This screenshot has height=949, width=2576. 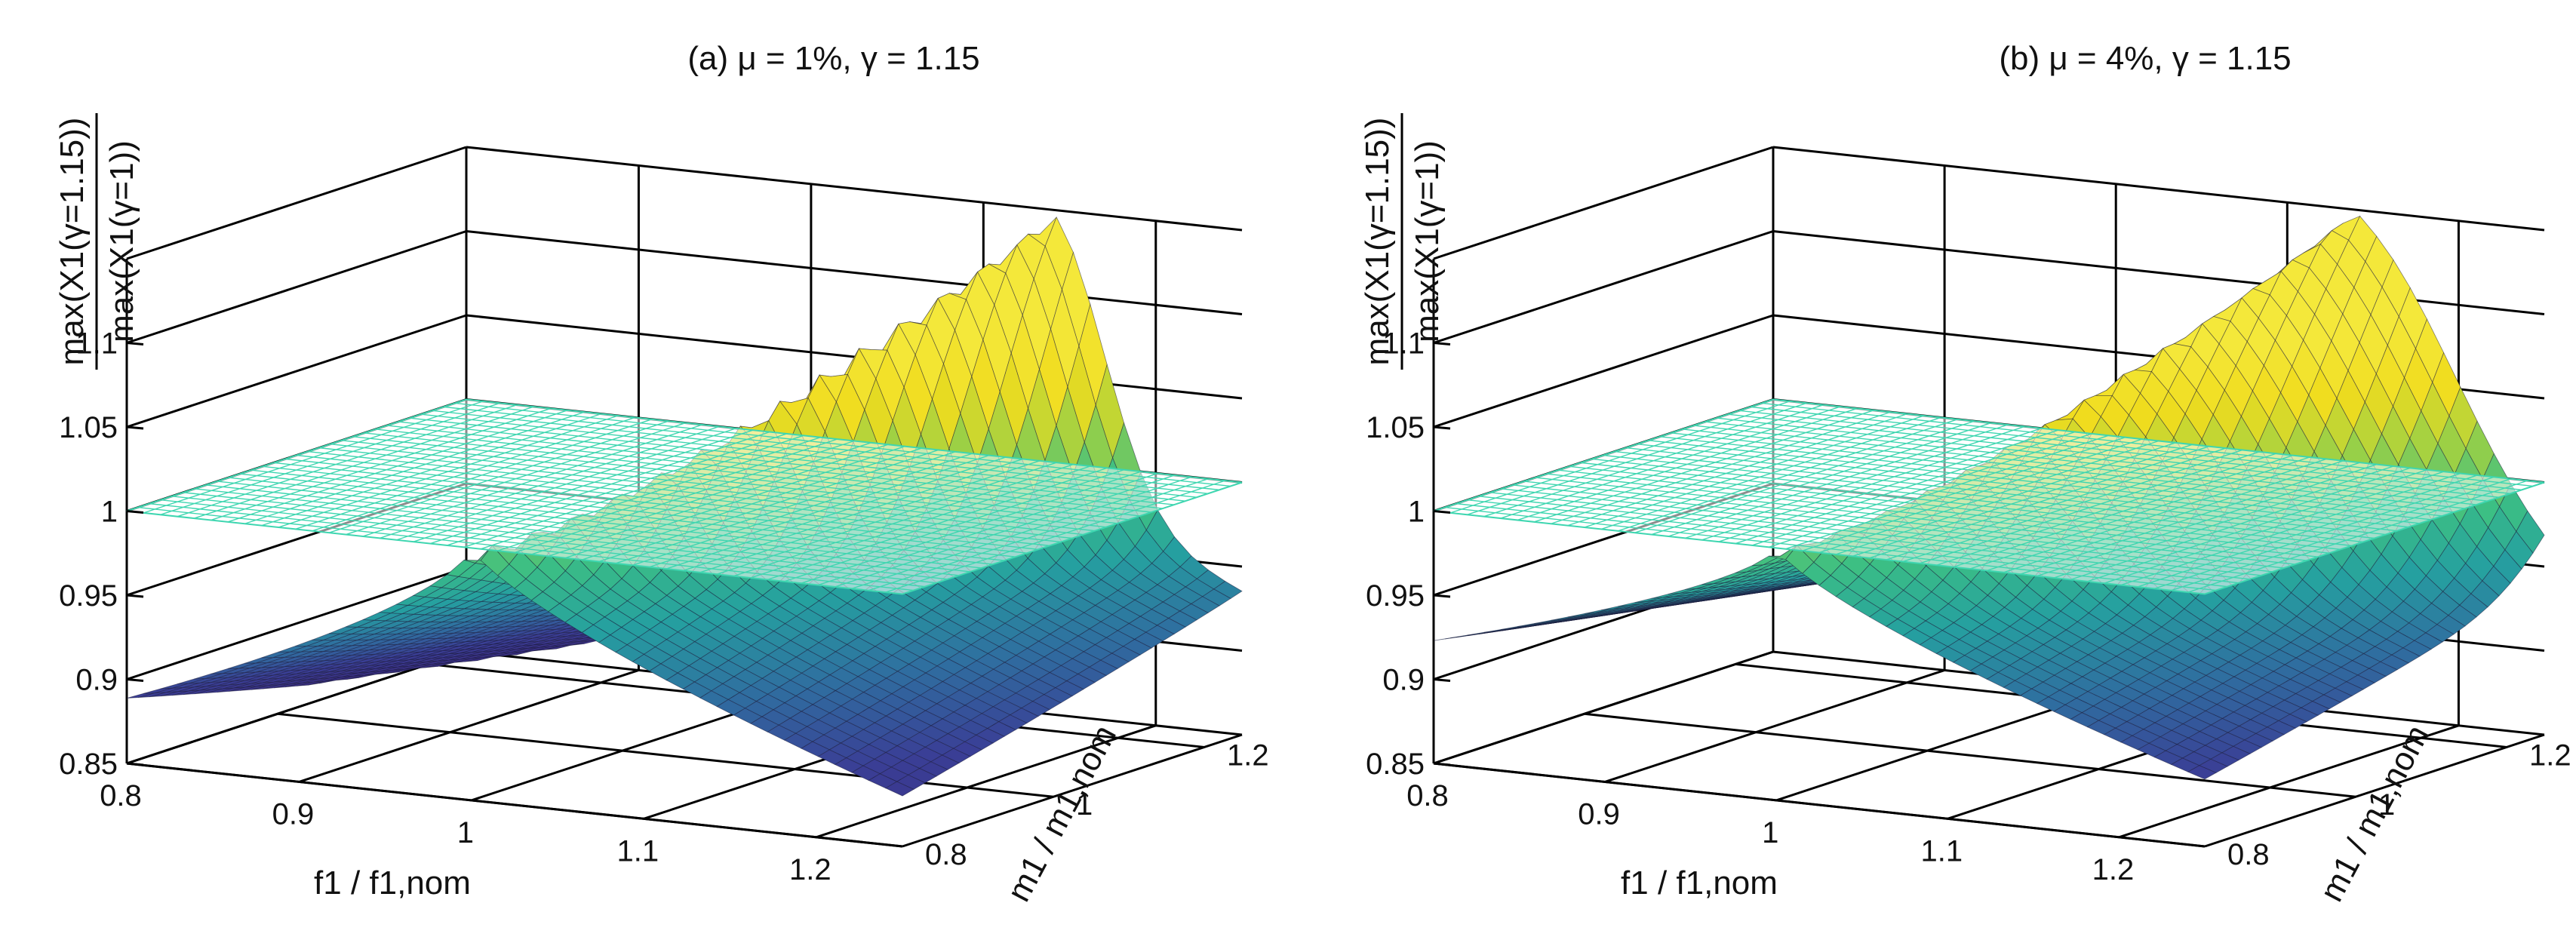 What do you see at coordinates (88, 764) in the screenshot?
I see `z-tick-label: 0.85` at bounding box center [88, 764].